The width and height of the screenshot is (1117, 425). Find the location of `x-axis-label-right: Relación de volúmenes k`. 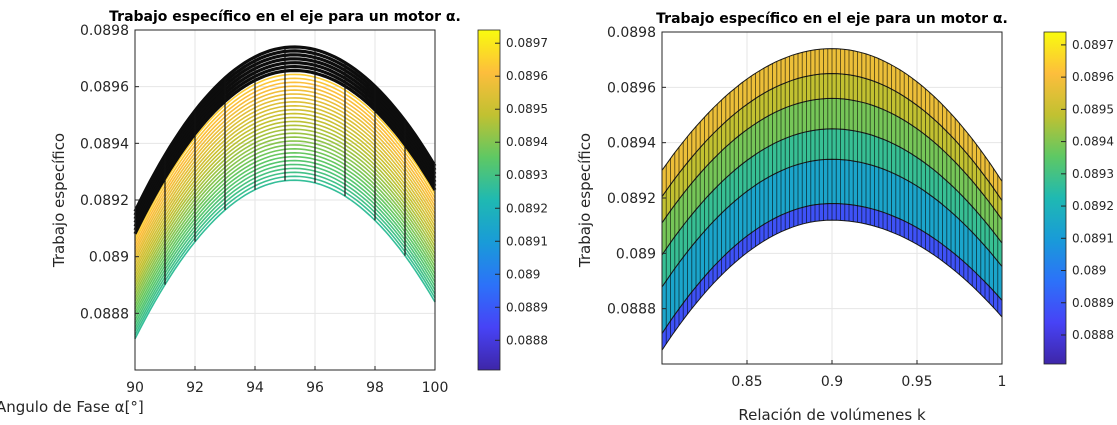

x-axis-label-right: Relación de volúmenes k is located at coordinates (832, 415).